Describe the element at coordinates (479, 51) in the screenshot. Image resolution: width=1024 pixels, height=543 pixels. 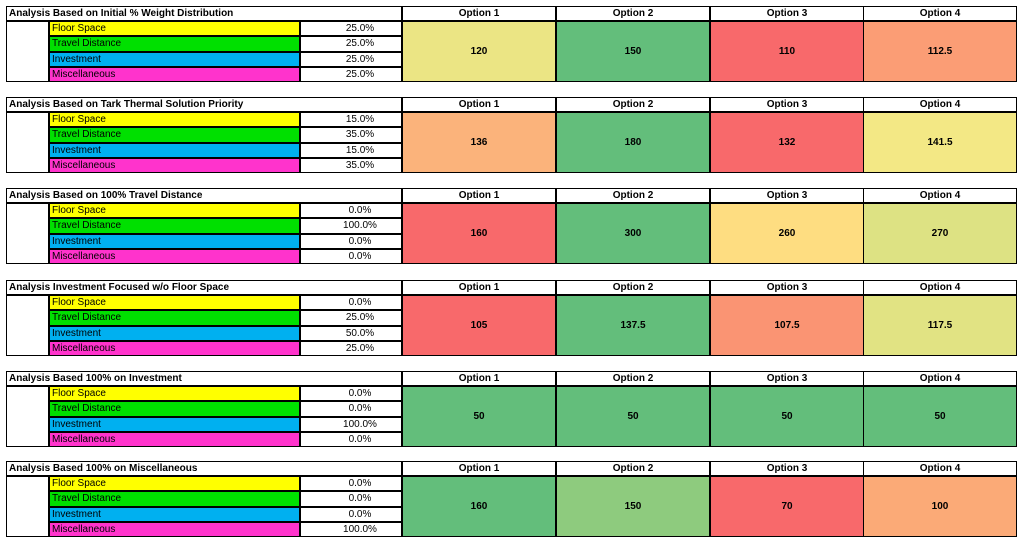
I see `option-score: 120` at that location.